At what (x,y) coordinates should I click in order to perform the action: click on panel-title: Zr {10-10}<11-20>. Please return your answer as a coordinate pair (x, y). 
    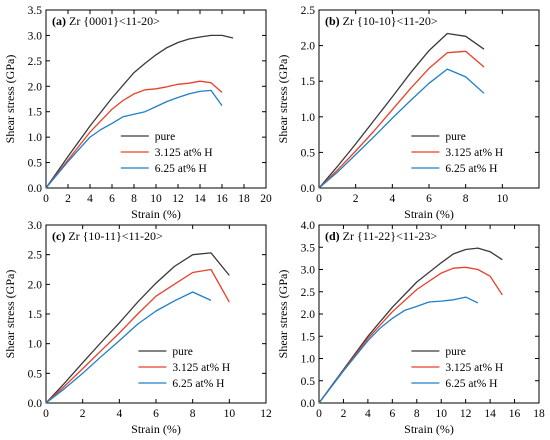
    Looking at the image, I should click on (389, 21).